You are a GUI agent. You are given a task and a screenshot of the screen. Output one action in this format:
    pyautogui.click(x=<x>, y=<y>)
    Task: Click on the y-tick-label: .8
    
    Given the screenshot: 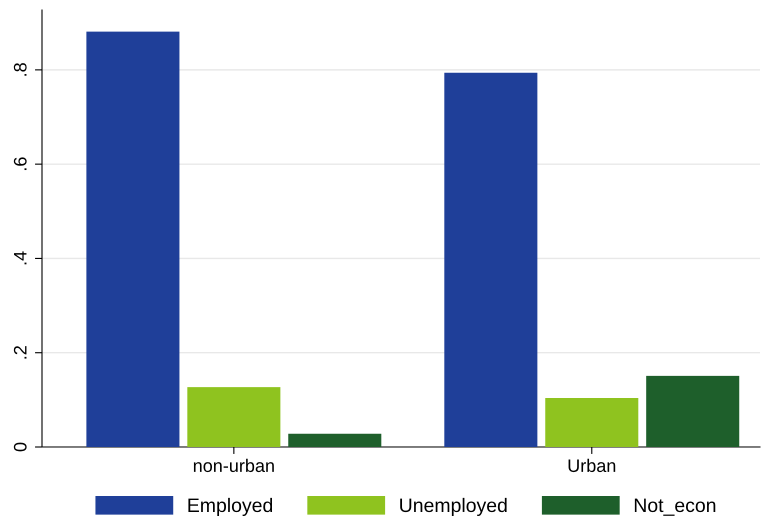 What is the action you would take?
    pyautogui.click(x=20, y=69)
    